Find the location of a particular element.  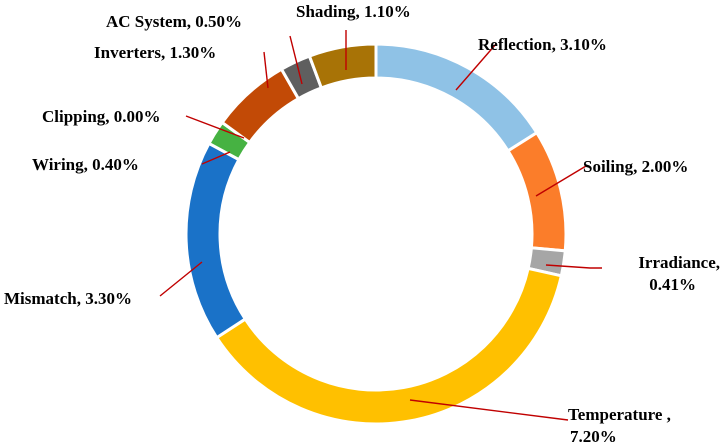

data-label-soiling: Soiling, 2.00% is located at coordinates (635, 166).